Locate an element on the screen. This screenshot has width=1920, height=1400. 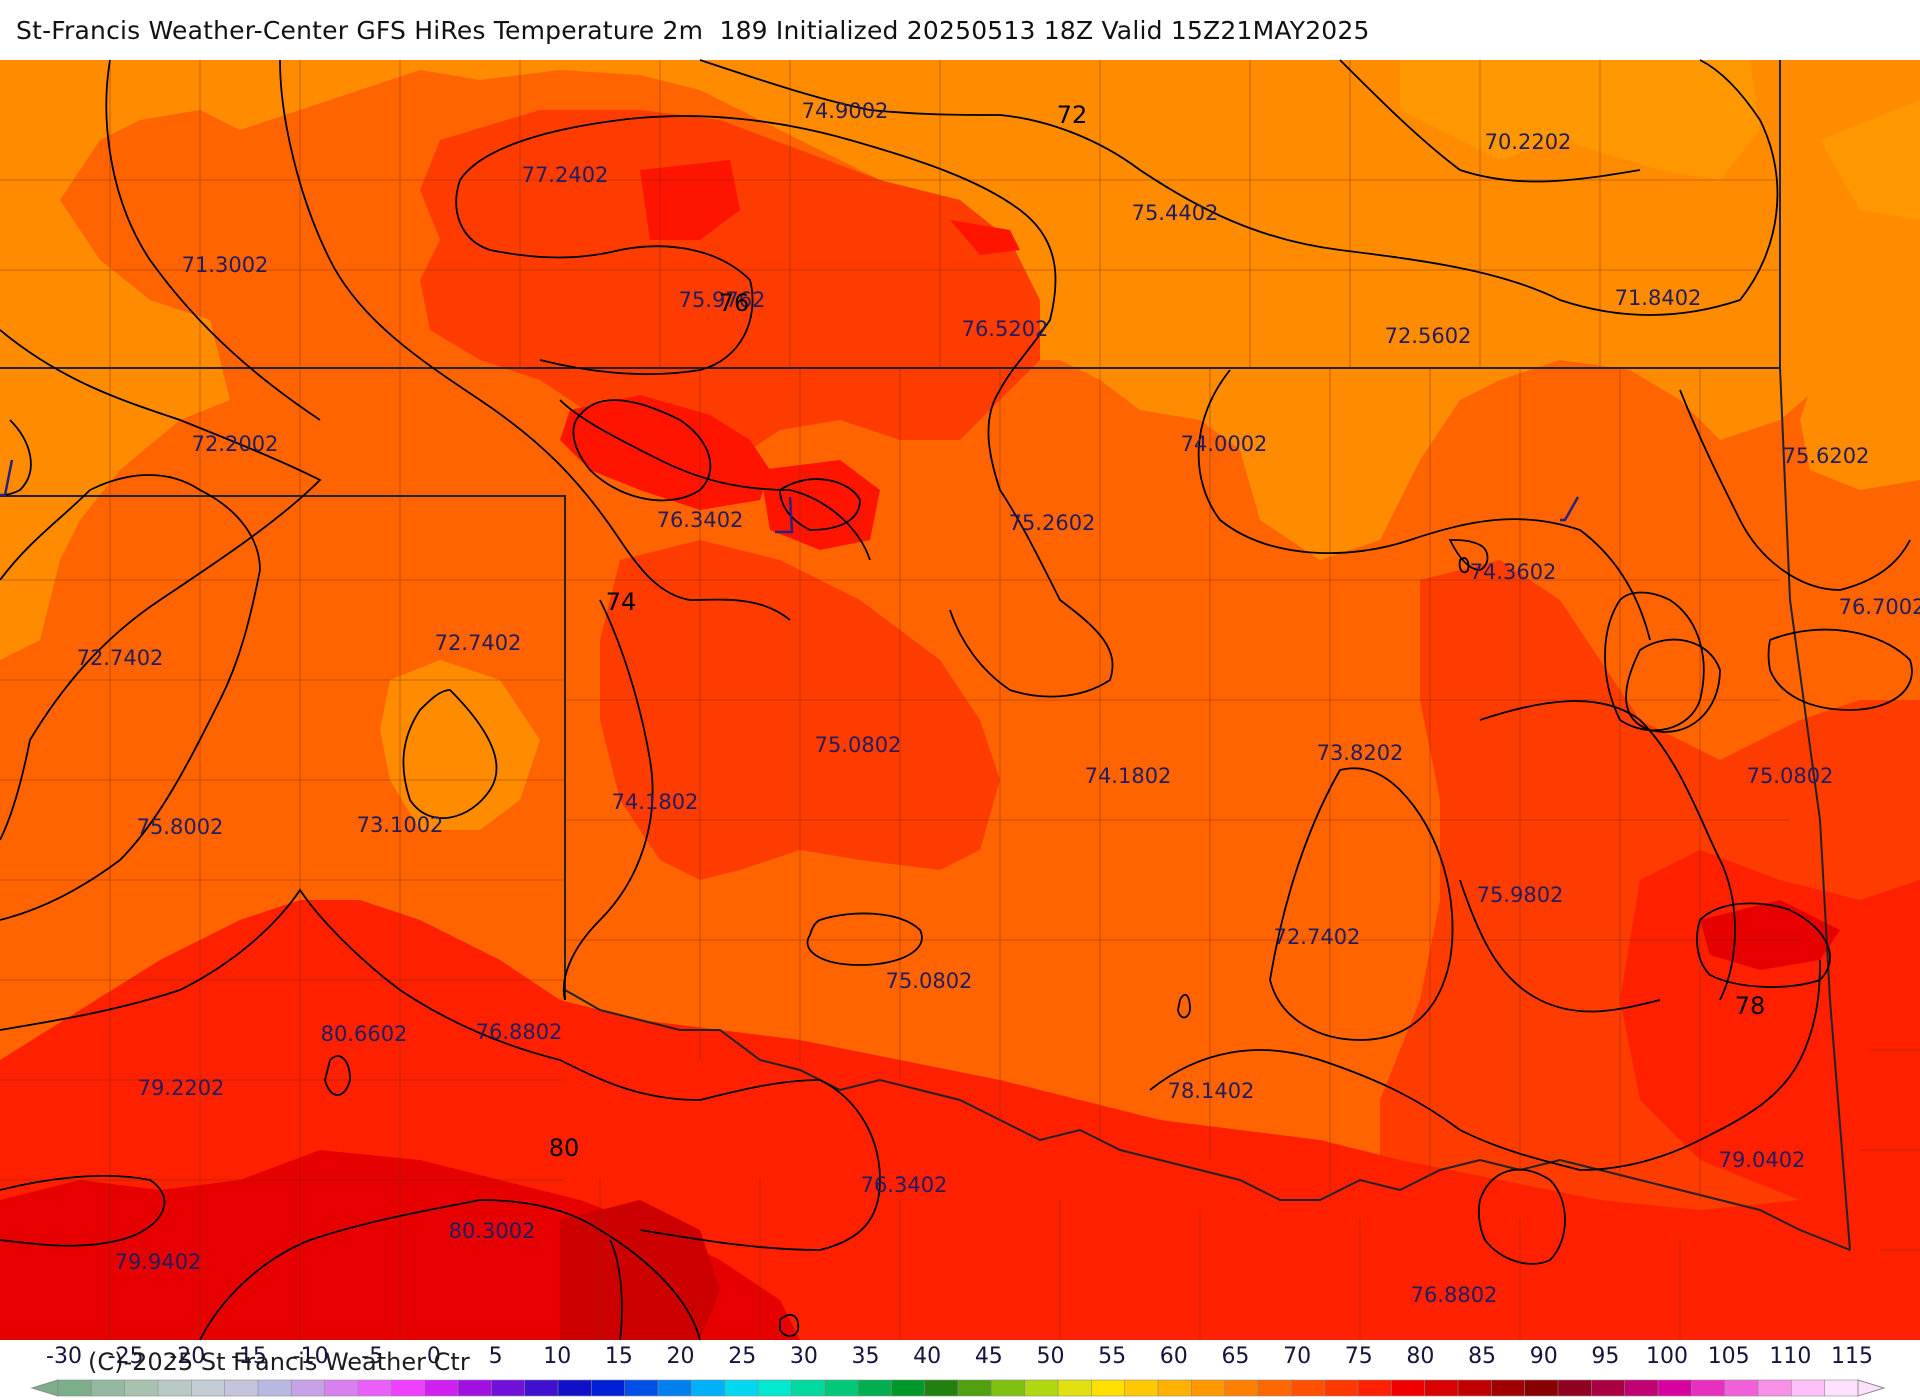
colorbar-tick-label: -15 is located at coordinates (248, 1356).